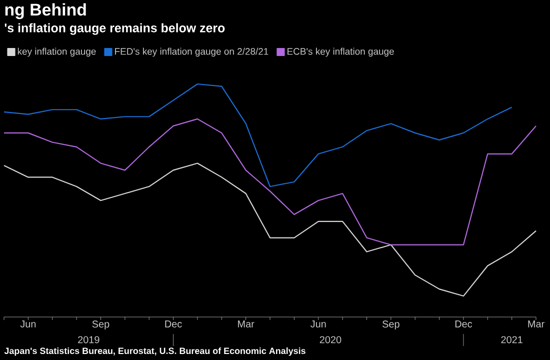 Image resolution: width=550 pixels, height=360 pixels. I want to click on legend-label: FED's key inflation gauge on 2/28/21, so click(191, 52).